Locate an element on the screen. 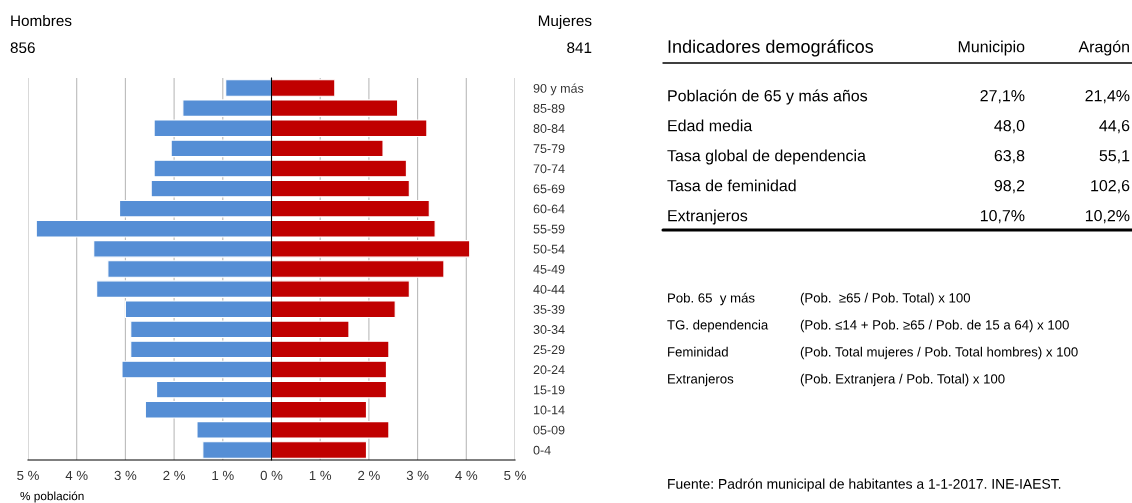 The height and width of the screenshot is (503, 1132). data-label: 48,0 is located at coordinates (1009, 126).